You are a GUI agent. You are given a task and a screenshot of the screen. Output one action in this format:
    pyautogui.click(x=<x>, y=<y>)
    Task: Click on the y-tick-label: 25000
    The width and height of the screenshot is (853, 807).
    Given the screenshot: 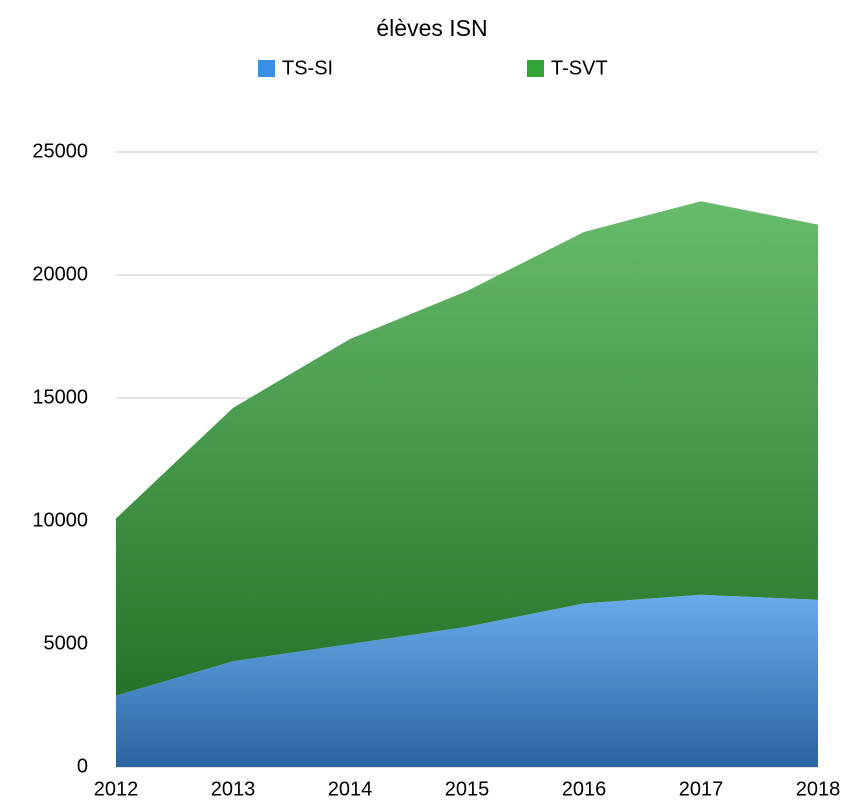 What is the action you would take?
    pyautogui.click(x=60, y=151)
    